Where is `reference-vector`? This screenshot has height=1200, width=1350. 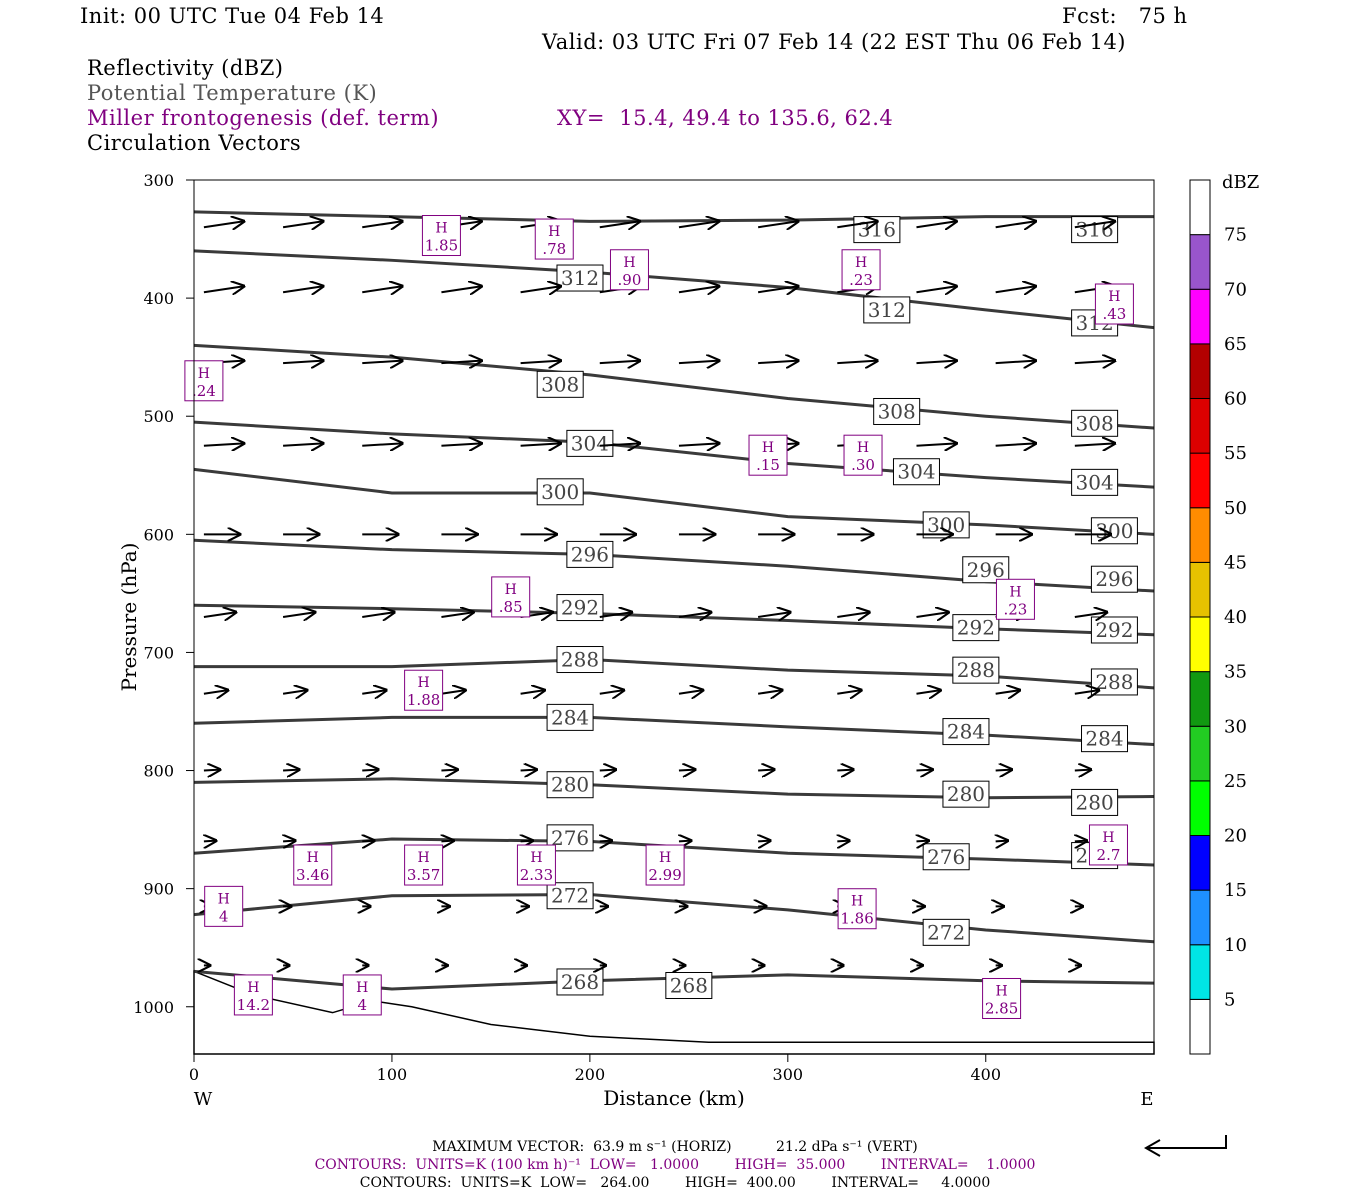
reference-vector is located at coordinates (1187, 1142).